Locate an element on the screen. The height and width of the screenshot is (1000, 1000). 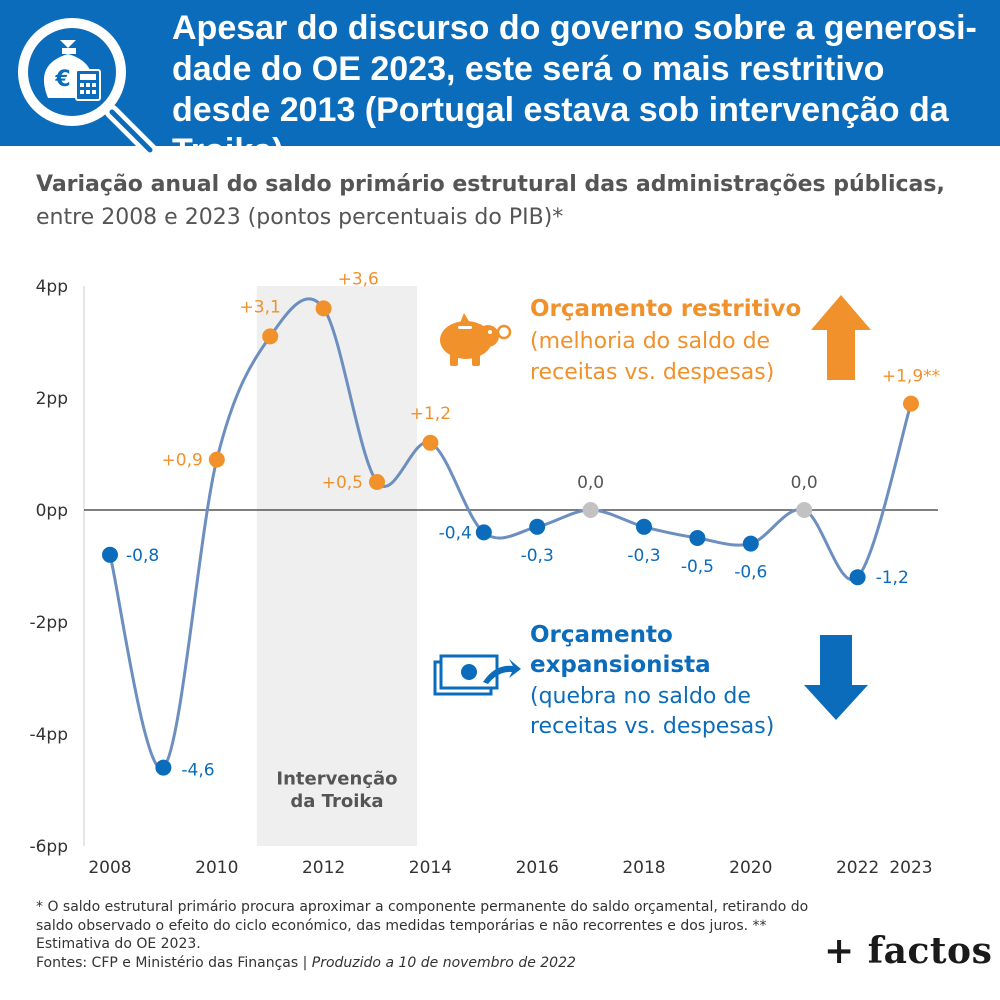
restrictive-title: Orçamento restritivo is located at coordinates (665, 309).